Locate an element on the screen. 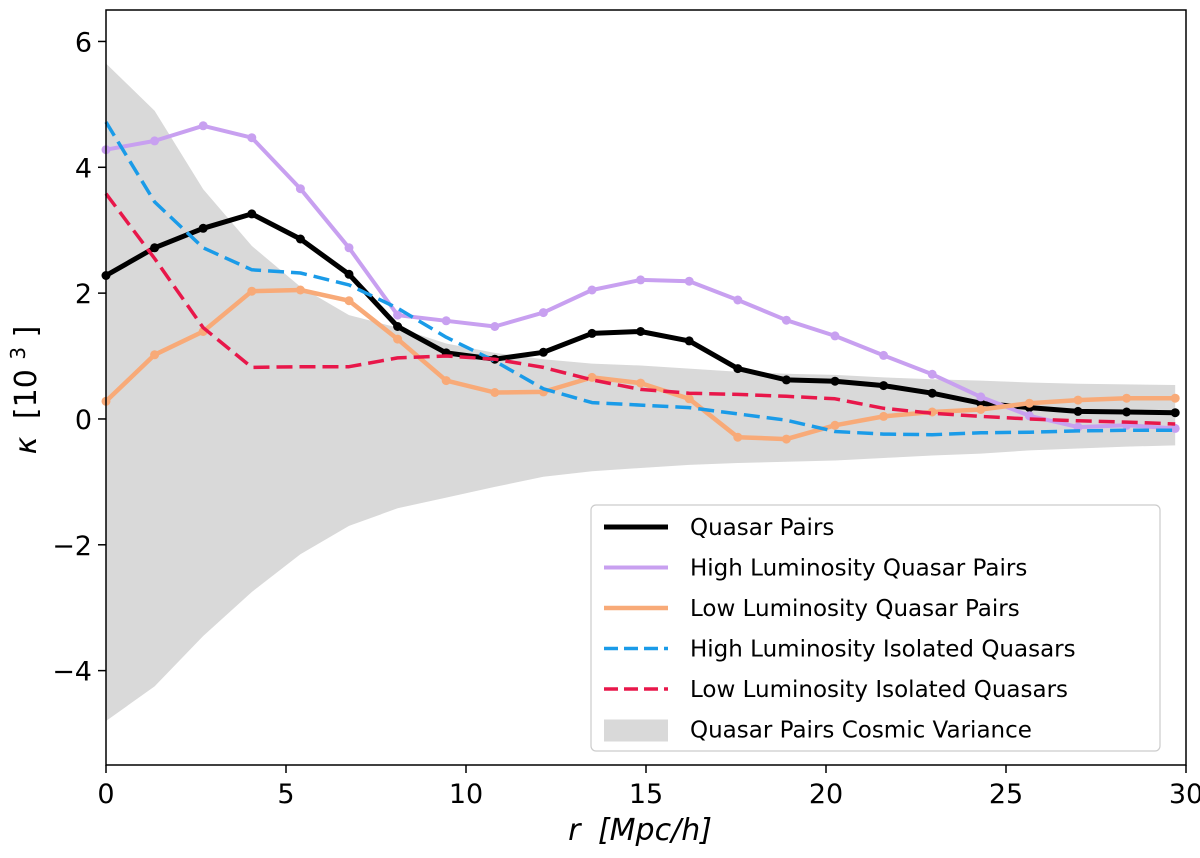 Image resolution: width=1200 pixels, height=858 pixels. y-tick-label-1: −2 is located at coordinates (72, 546).